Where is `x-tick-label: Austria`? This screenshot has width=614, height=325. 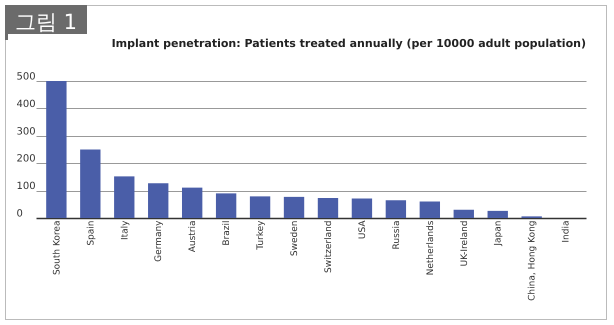 x-tick-label: Austria is located at coordinates (193, 236).